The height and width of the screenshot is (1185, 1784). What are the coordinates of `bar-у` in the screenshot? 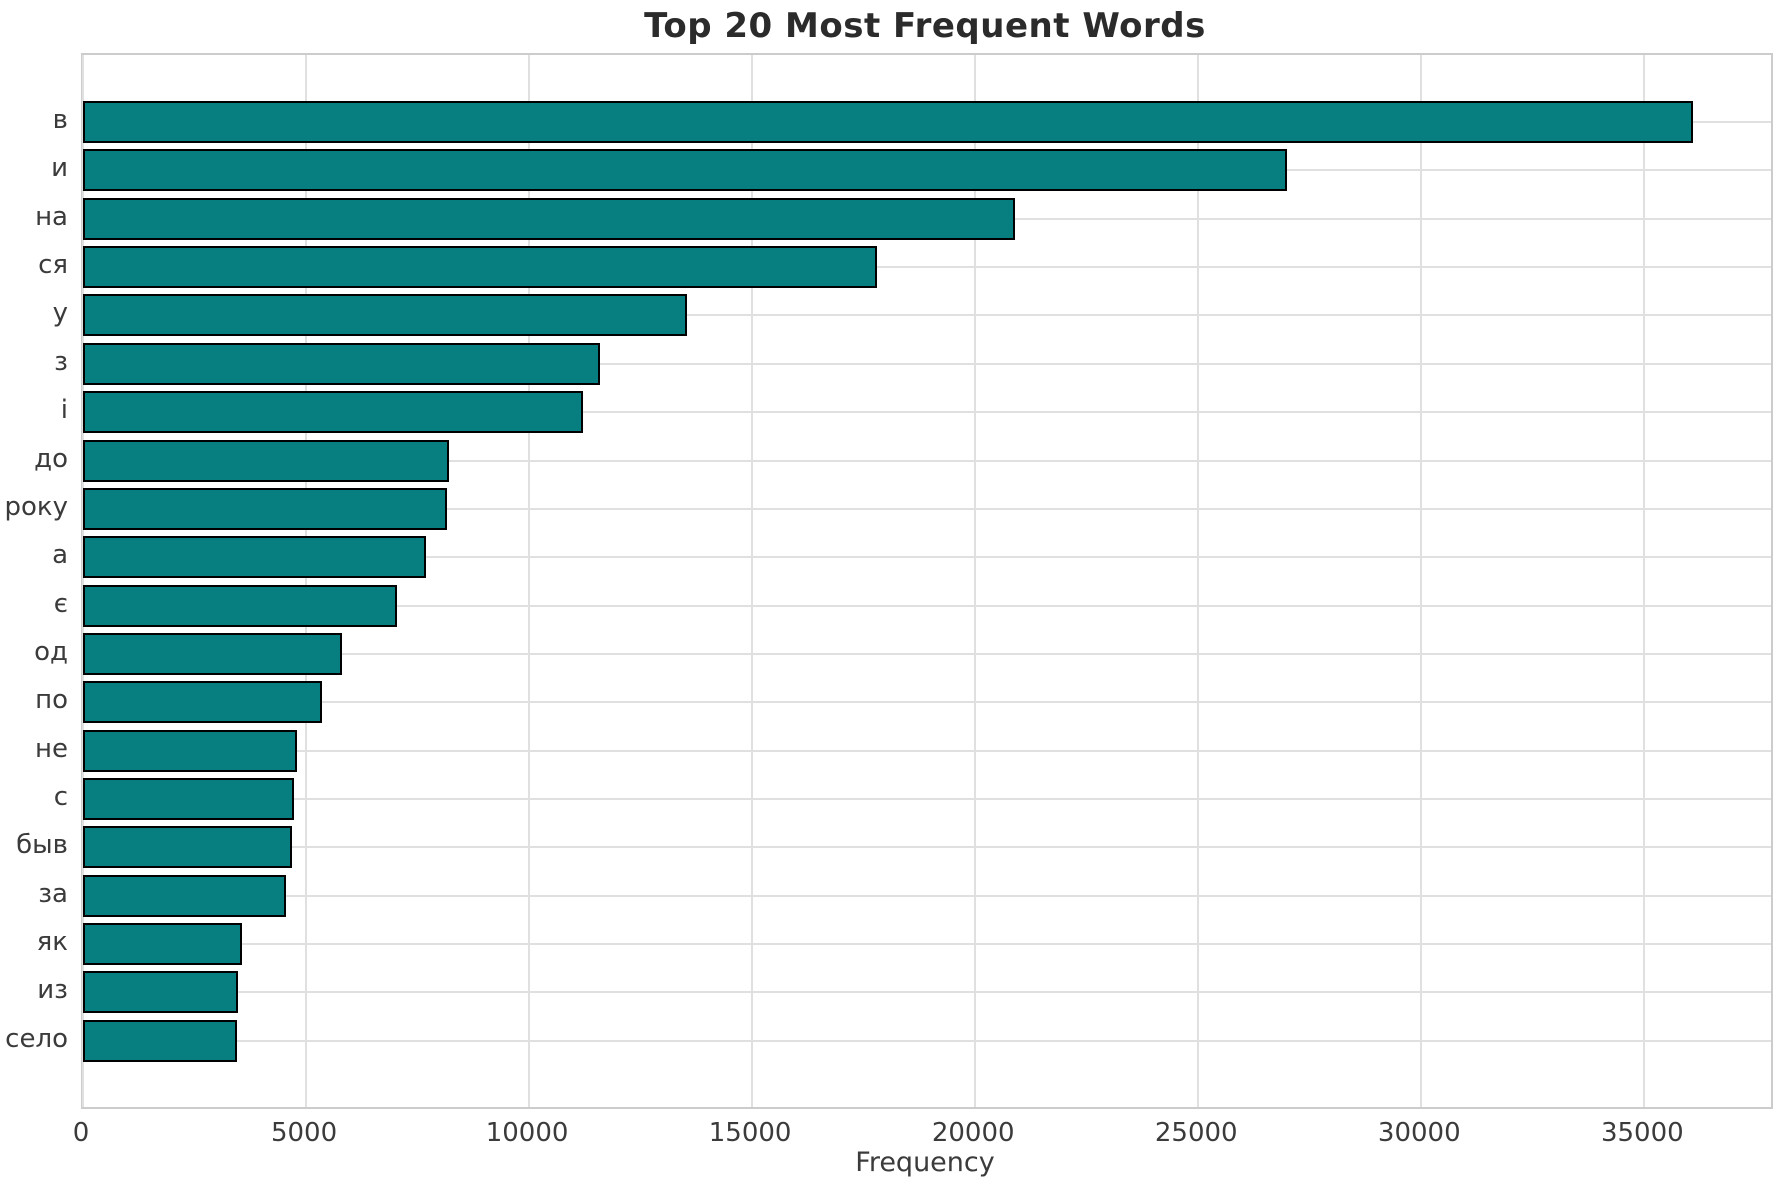 It's located at (385, 315).